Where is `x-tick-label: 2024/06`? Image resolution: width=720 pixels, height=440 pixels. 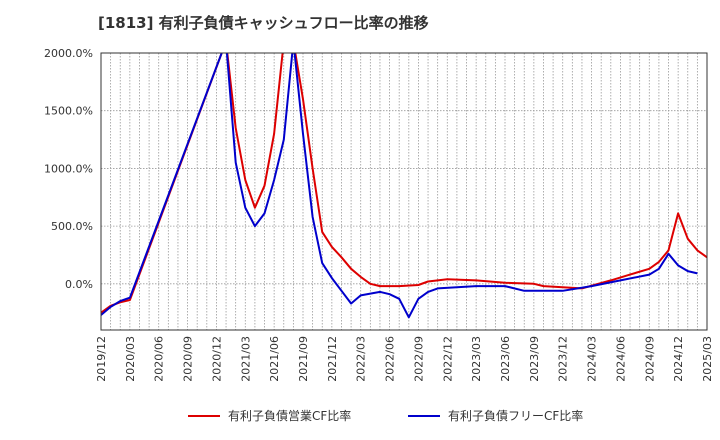
x-tick-label: 2024/06 is located at coordinates (620, 359).